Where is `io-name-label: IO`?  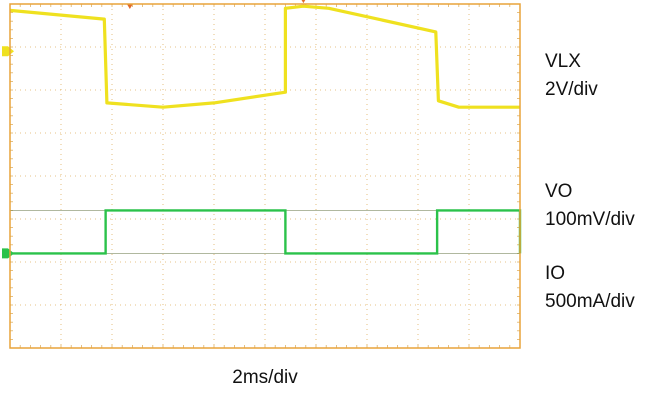 io-name-label: IO is located at coordinates (555, 273).